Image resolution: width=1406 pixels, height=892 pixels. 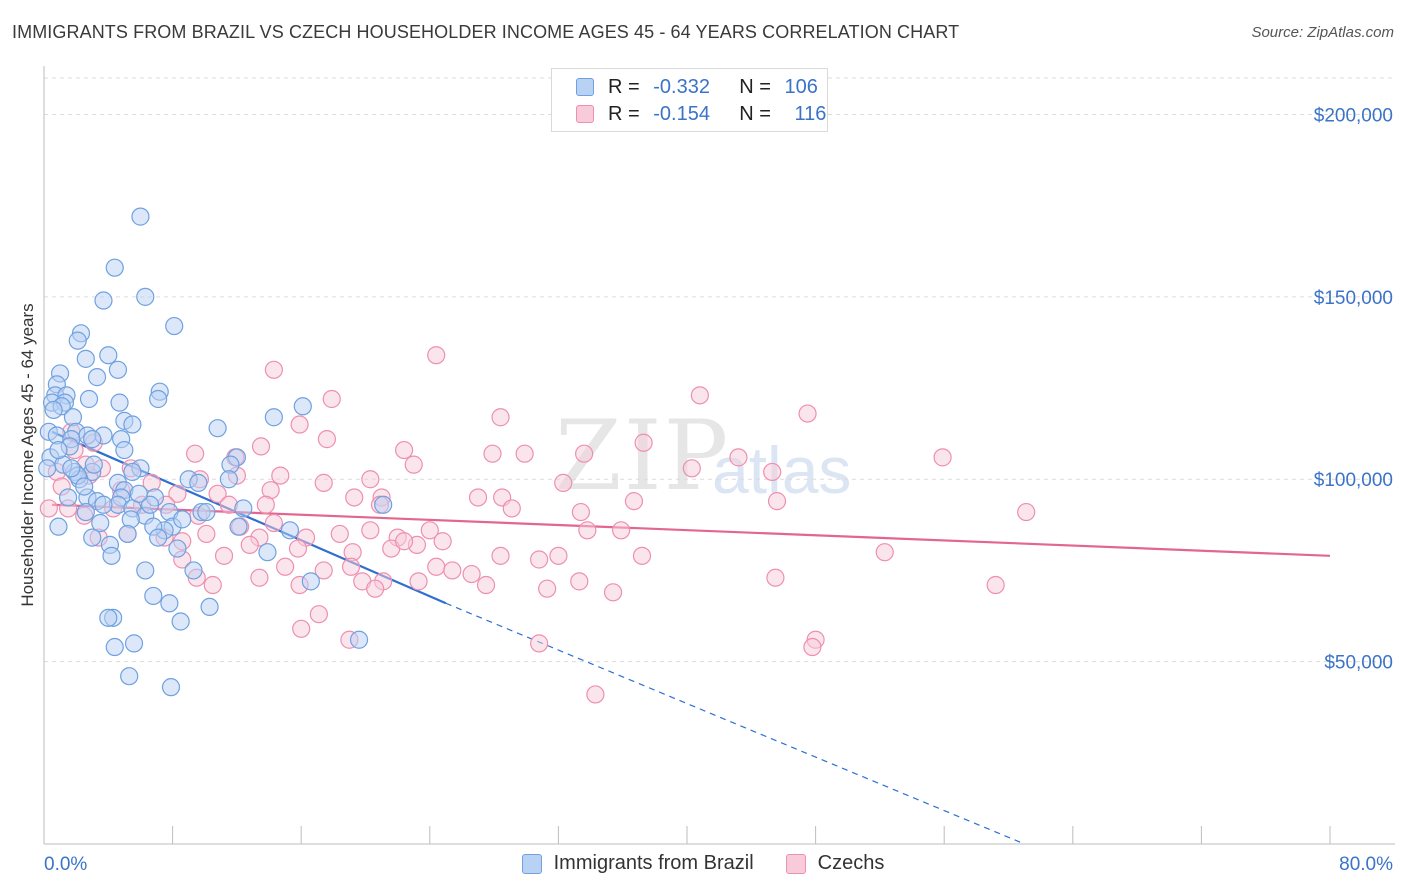 What do you see at coordinates (681, 113) in the screenshot?
I see `legend-r-value-czech: -0.154` at bounding box center [681, 113].